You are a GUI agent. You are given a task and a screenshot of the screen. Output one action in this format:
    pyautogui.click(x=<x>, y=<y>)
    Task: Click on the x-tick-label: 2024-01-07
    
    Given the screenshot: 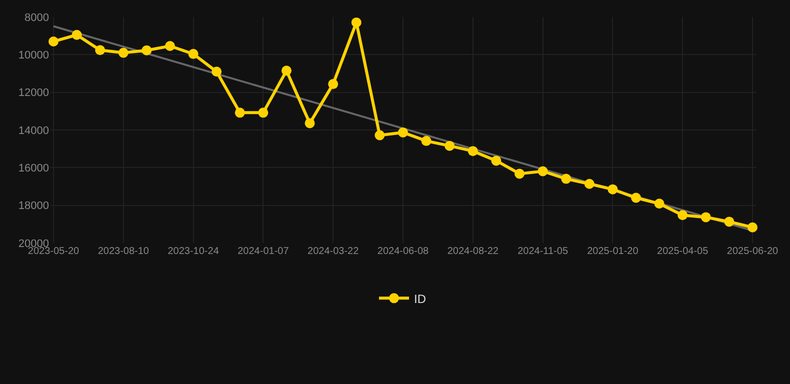 What is the action you would take?
    pyautogui.click(x=264, y=251)
    